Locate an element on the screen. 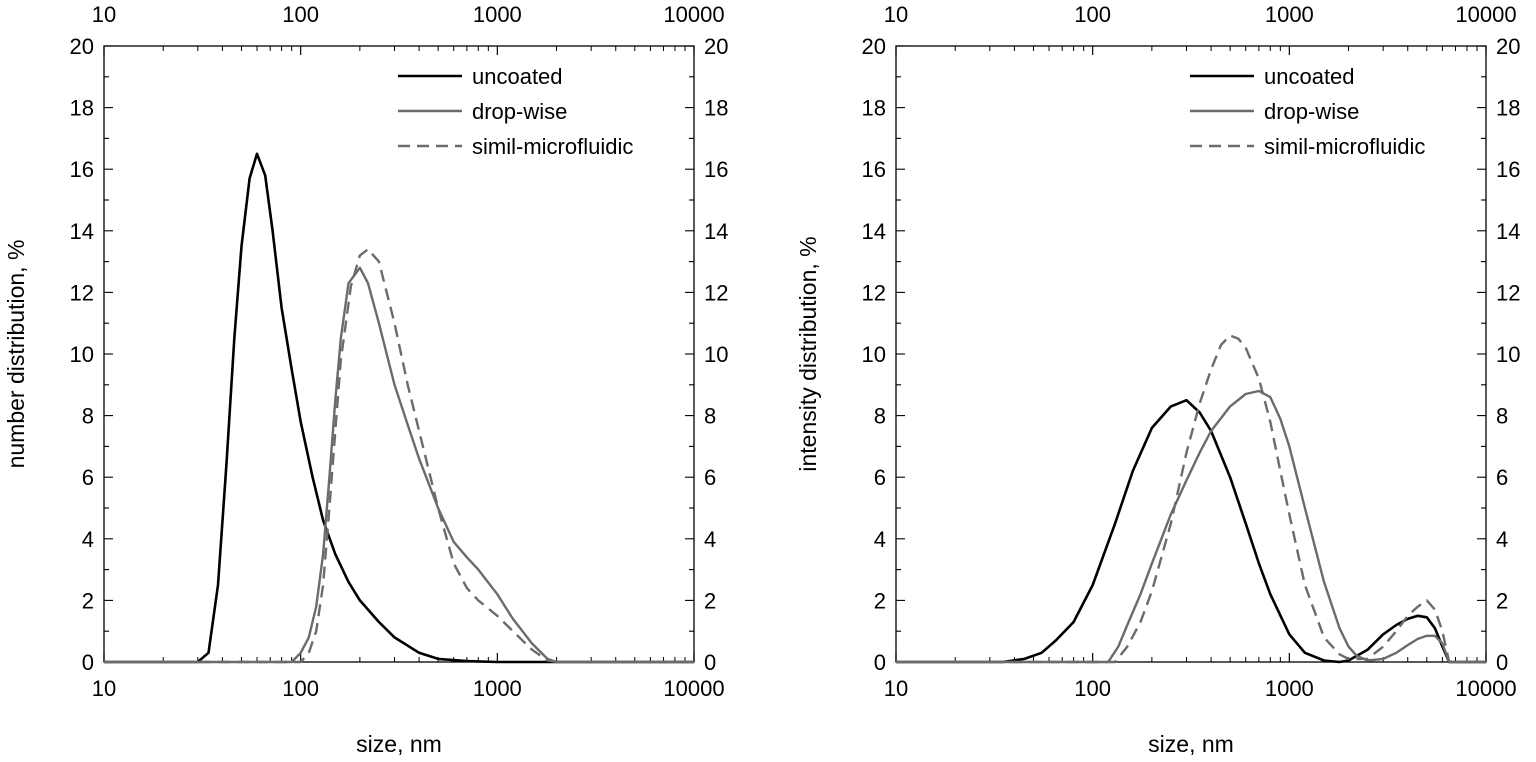 This screenshot has height=762, width=1536. series-line-drop-wise is located at coordinates (1191, 526).